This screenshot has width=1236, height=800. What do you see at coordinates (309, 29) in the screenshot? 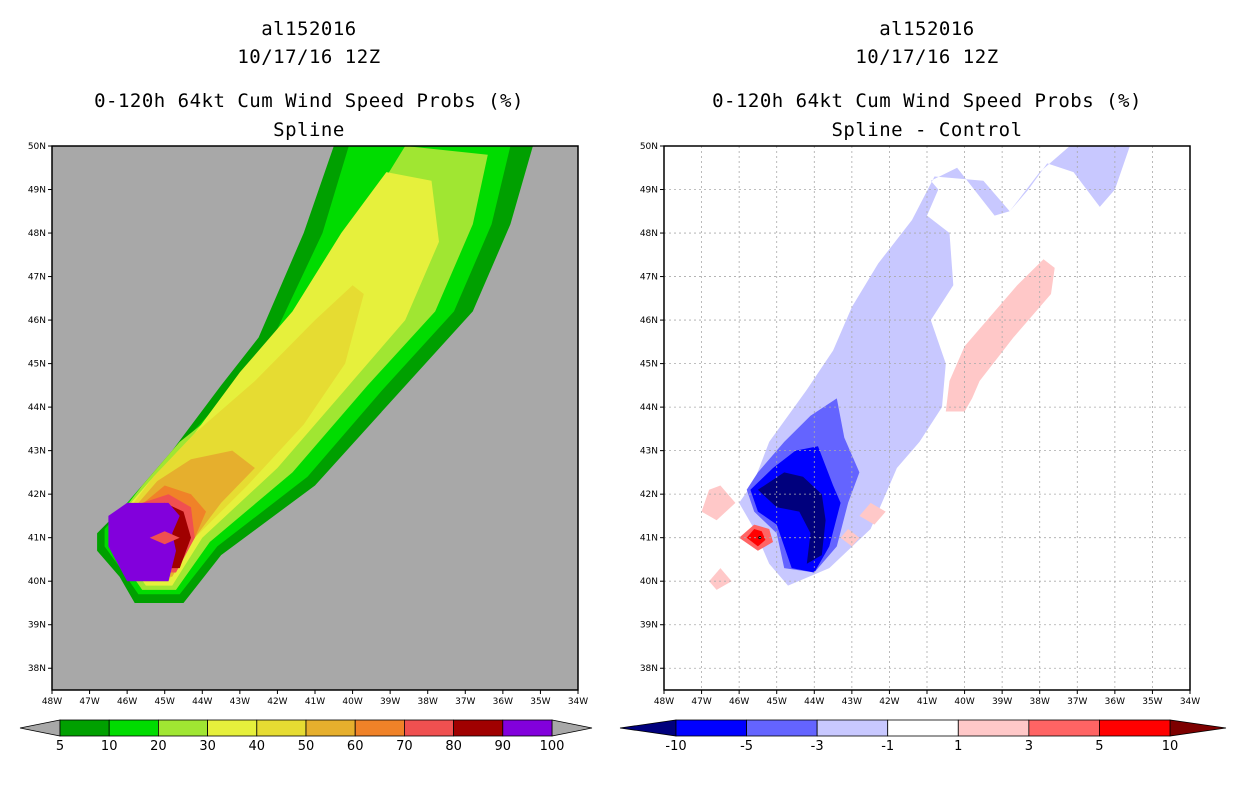
I see `storm-id-title: al152016` at bounding box center [309, 29].